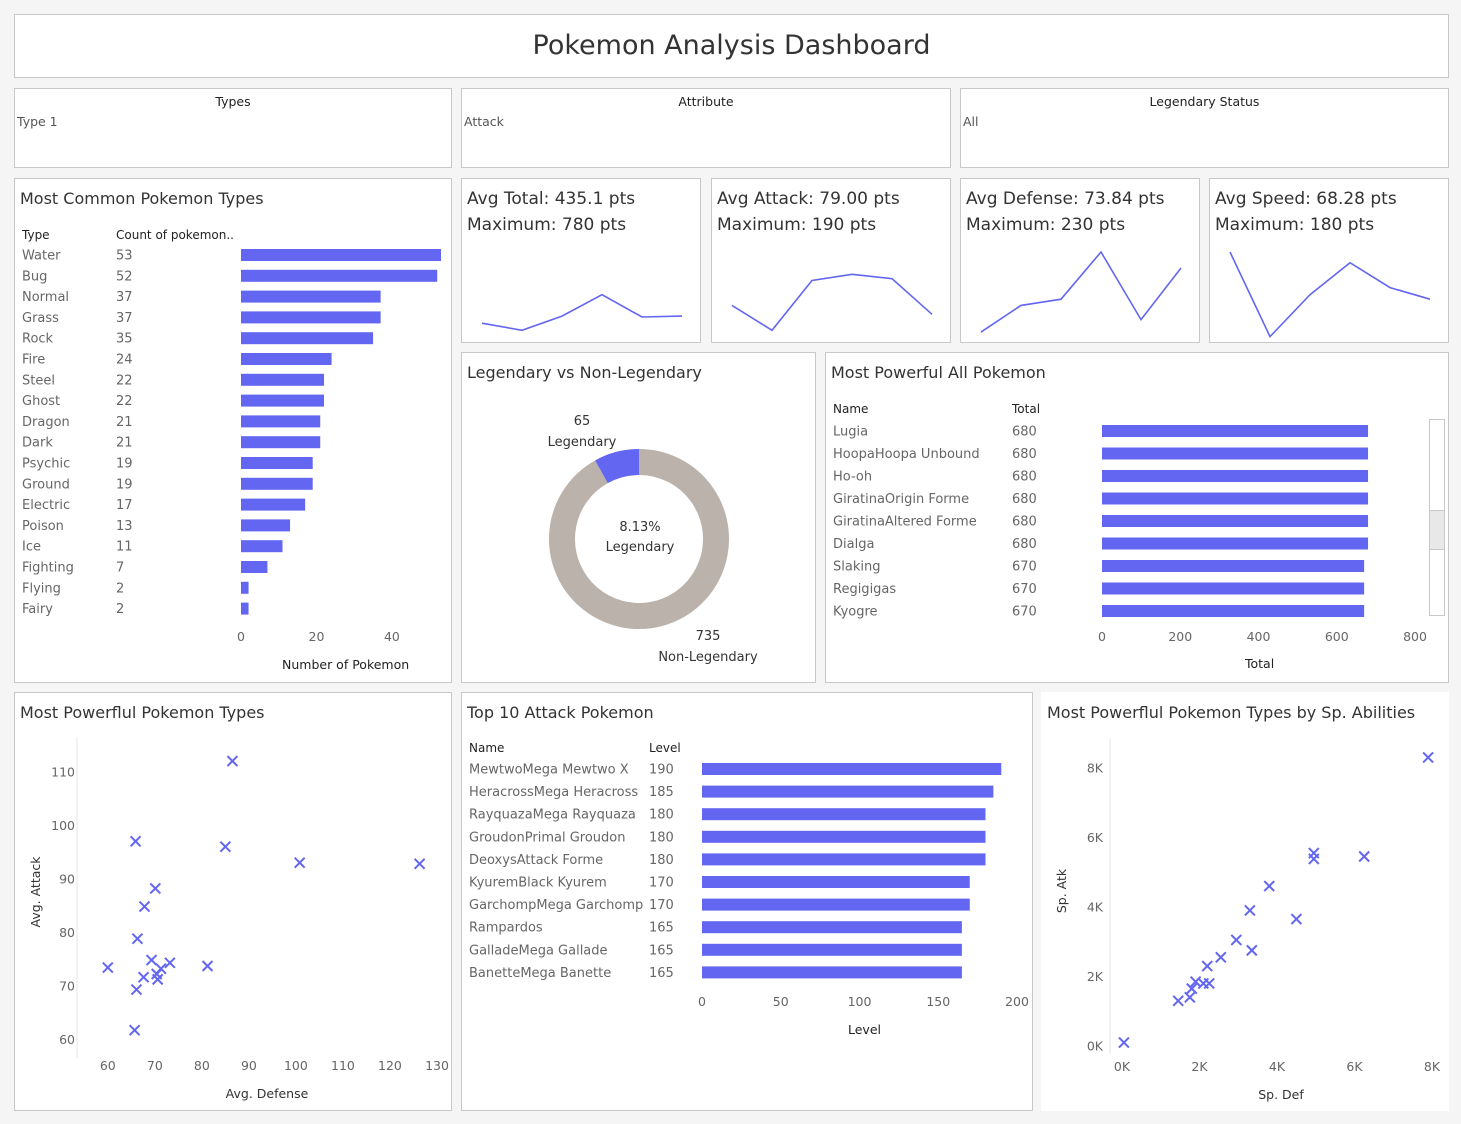 This screenshot has height=1124, width=1461. I want to click on types-x-tick-label: 20, so click(317, 636).